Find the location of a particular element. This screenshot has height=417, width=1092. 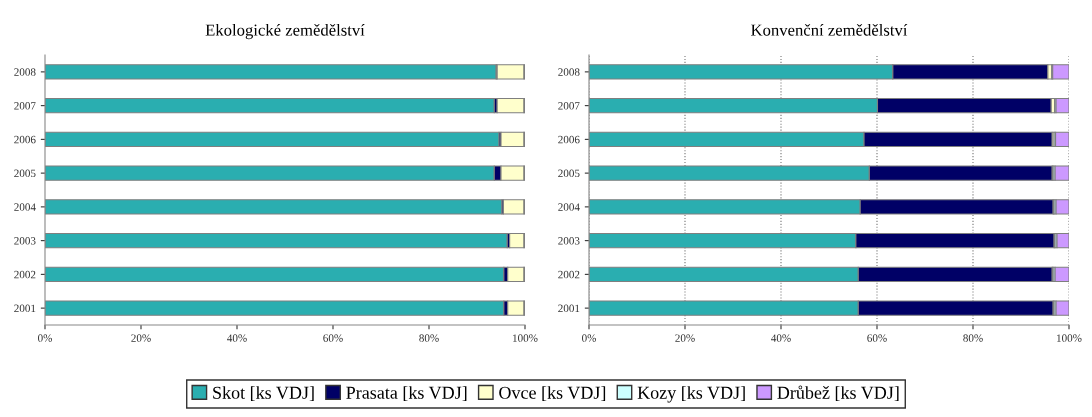

legend-label: Ovce [ks VDJ] is located at coordinates (552, 394).